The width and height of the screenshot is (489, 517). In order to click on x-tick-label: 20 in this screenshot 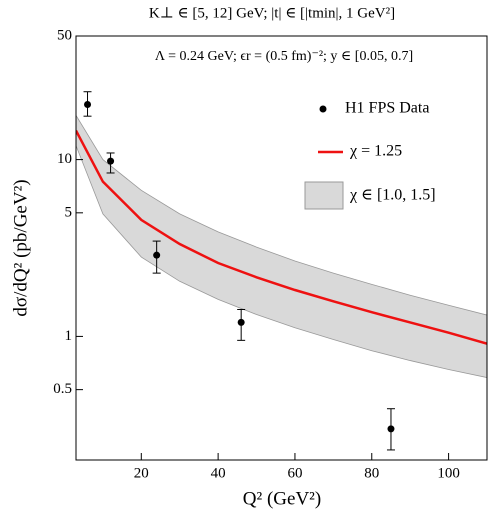, I will do `click(141, 473)`.